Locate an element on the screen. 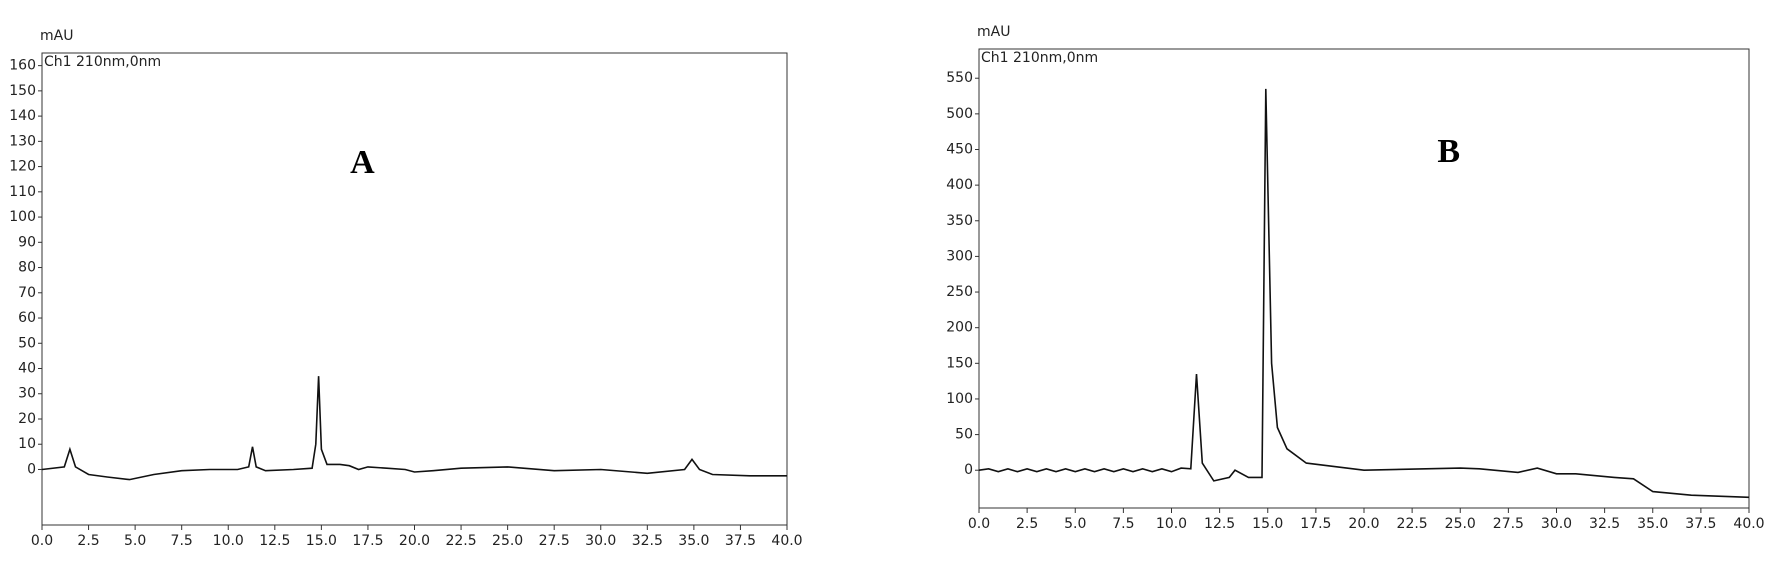 The height and width of the screenshot is (573, 1772). y-tick-label: 250 is located at coordinates (959, 292).